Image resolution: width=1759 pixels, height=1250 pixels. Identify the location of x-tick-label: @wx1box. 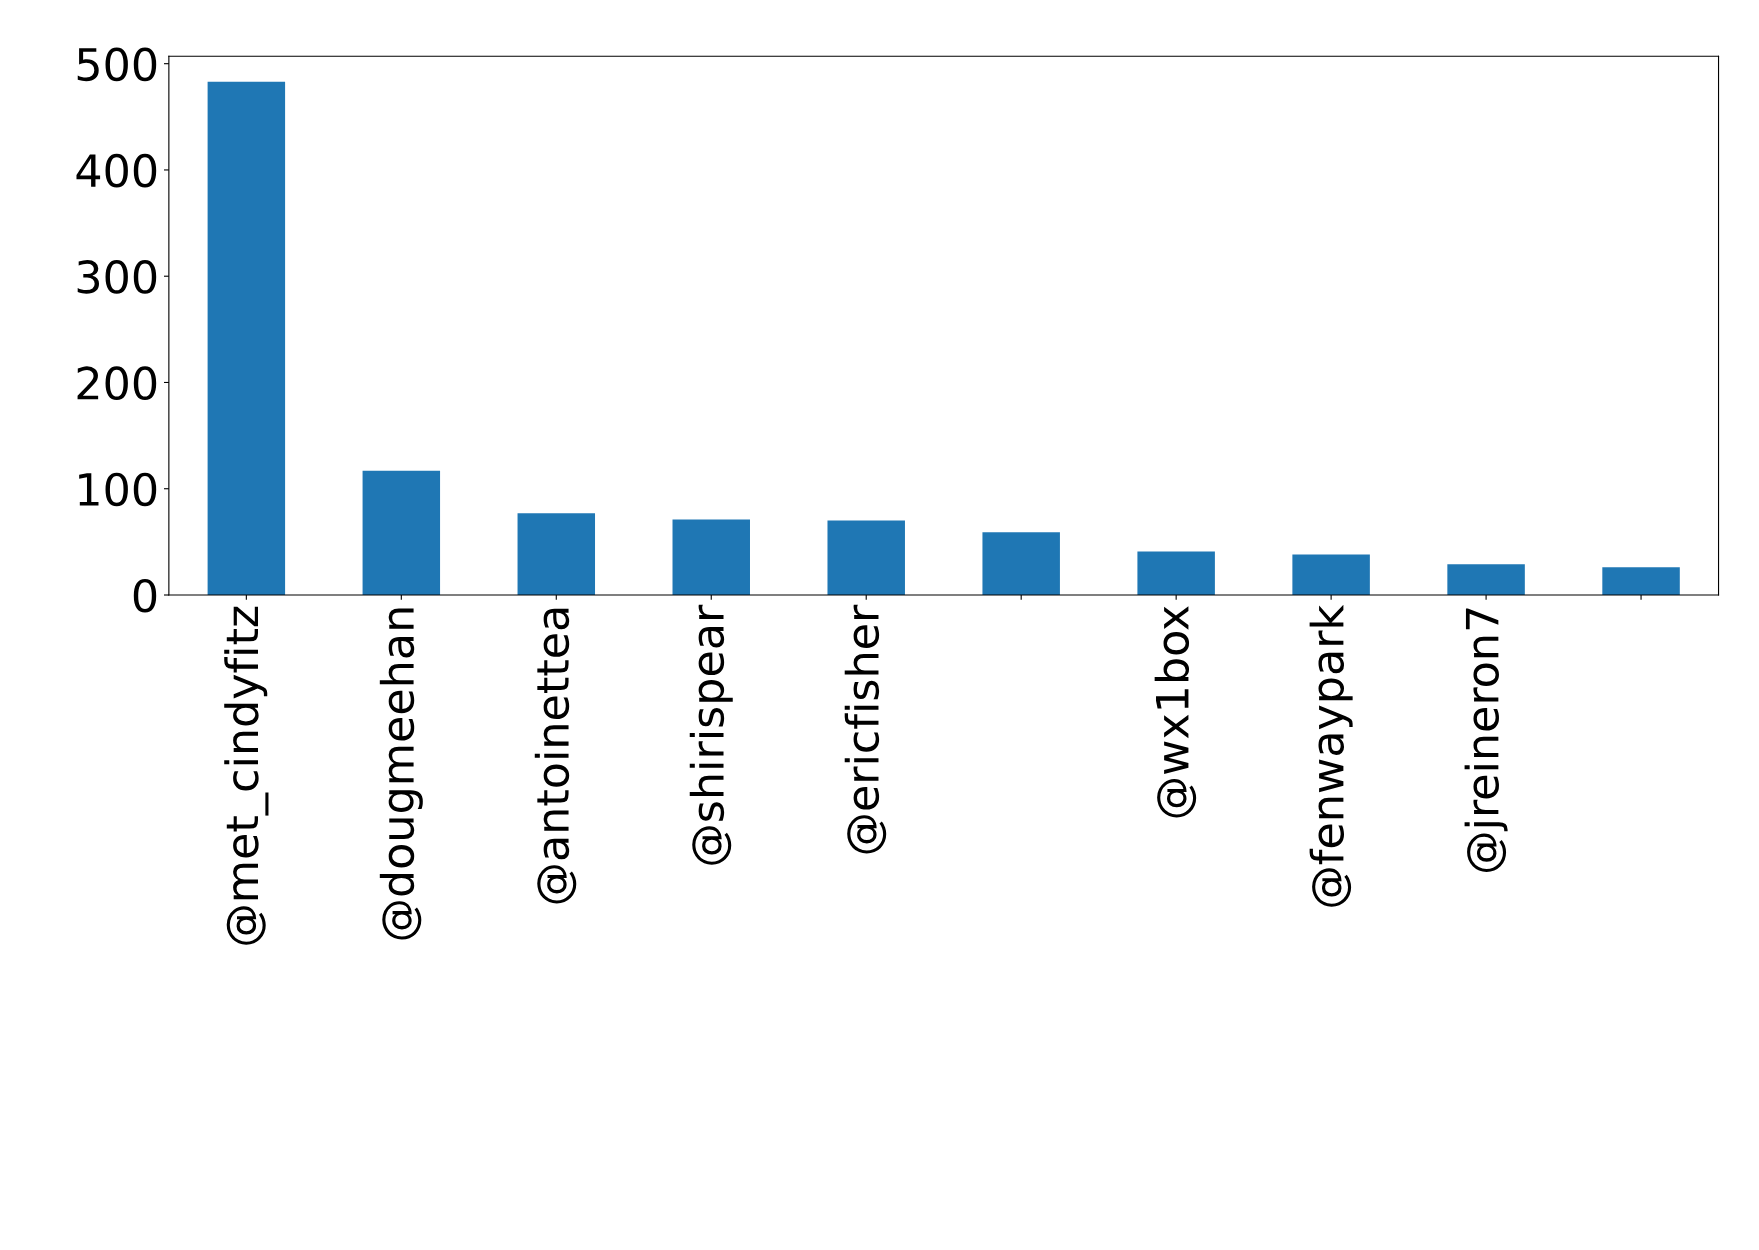
(1175, 712).